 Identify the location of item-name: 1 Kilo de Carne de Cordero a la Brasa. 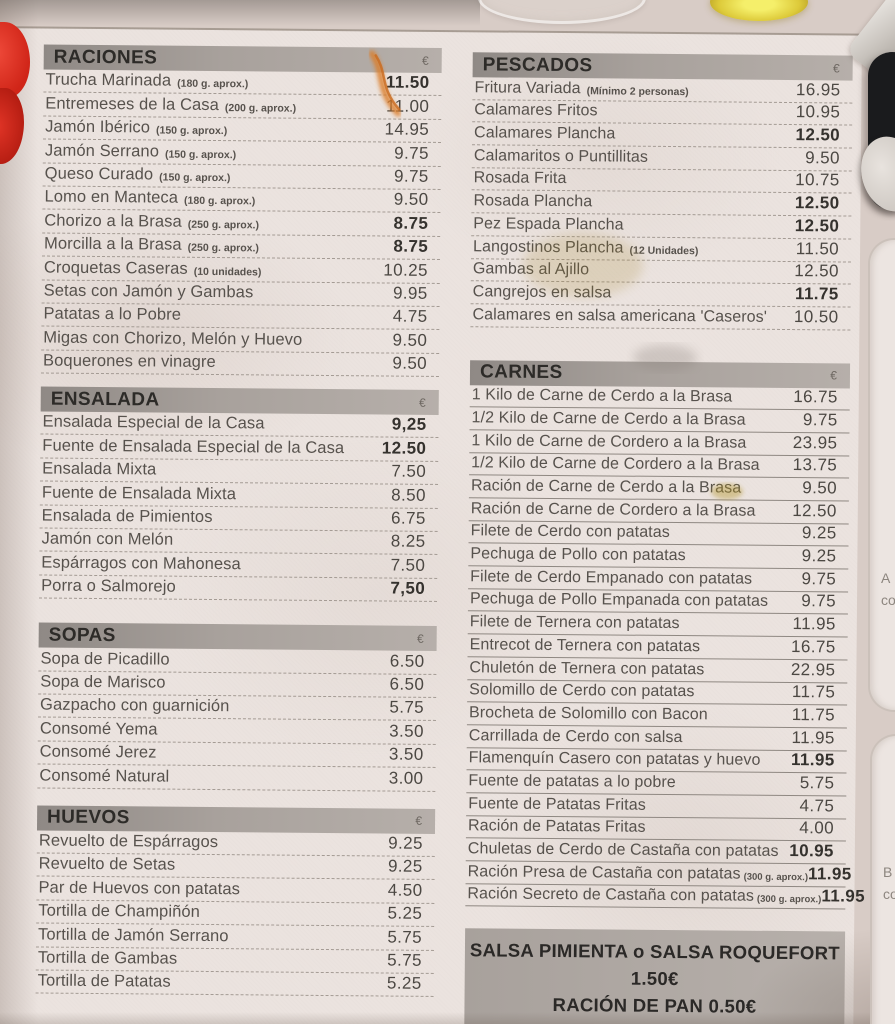
(609, 441).